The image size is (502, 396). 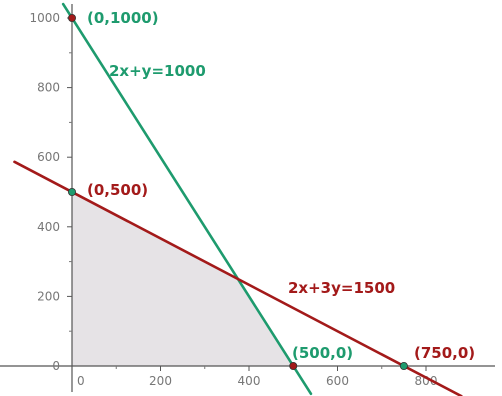 I want to click on point-label-750-0: (750,0), so click(x=444, y=353).